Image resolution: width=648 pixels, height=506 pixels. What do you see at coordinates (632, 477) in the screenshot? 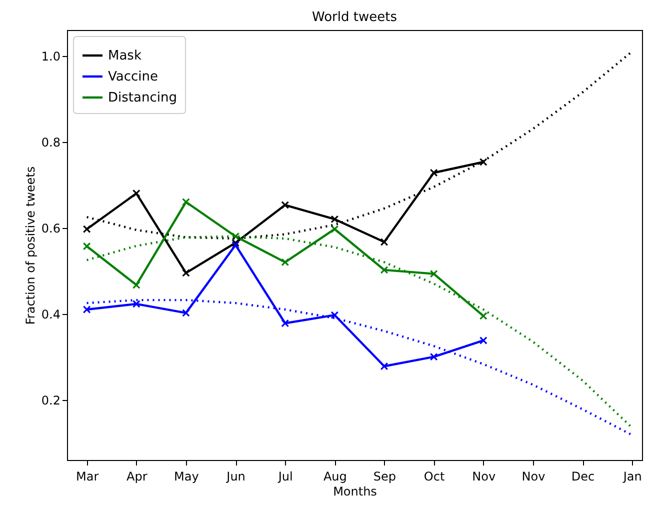
I see `x-tick-label: Jan` at bounding box center [632, 477].